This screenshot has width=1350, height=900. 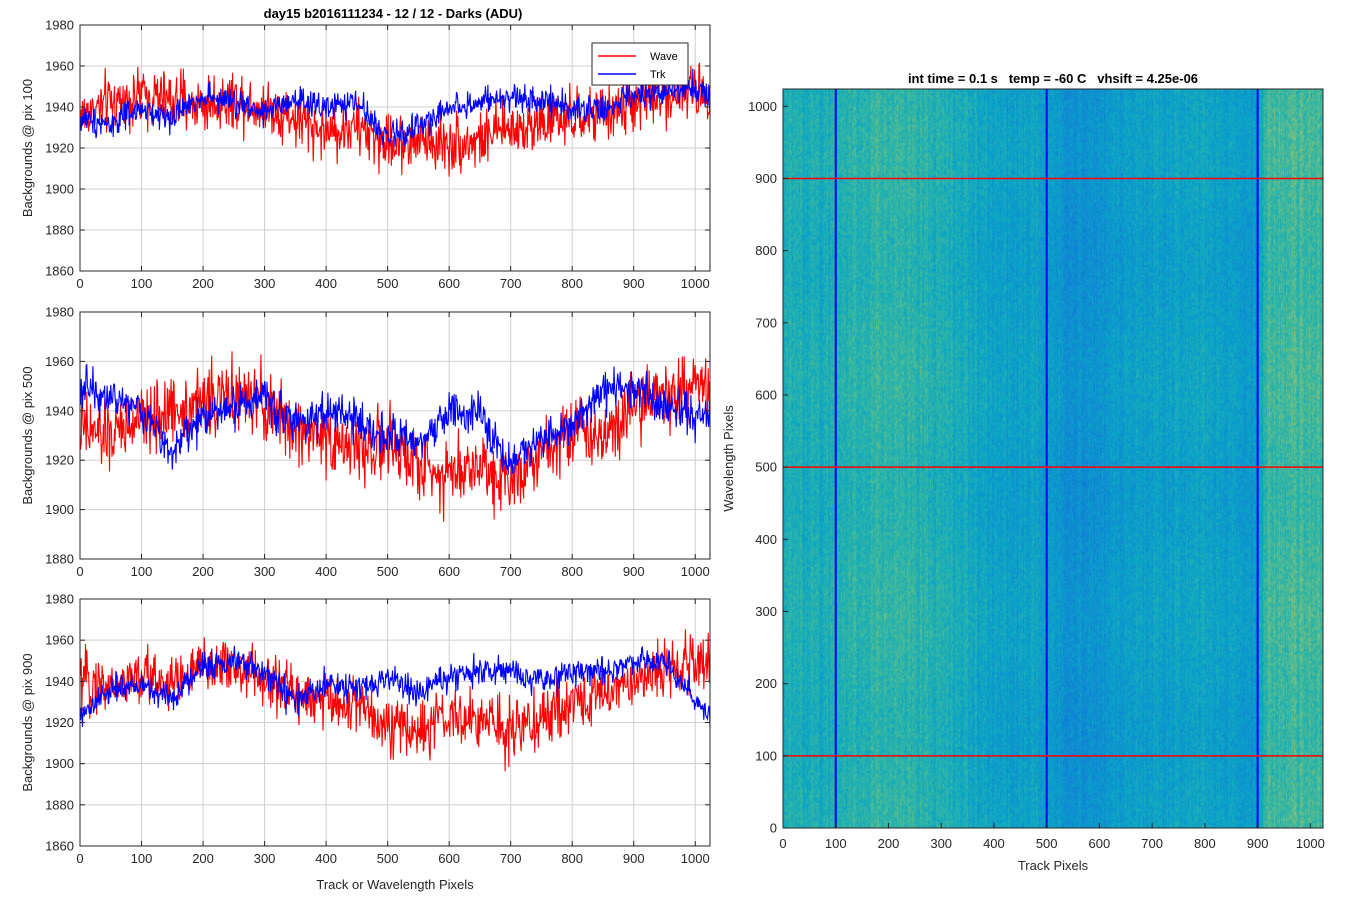 What do you see at coordinates (766, 755) in the screenshot?
I see `tick-label-y: 100` at bounding box center [766, 755].